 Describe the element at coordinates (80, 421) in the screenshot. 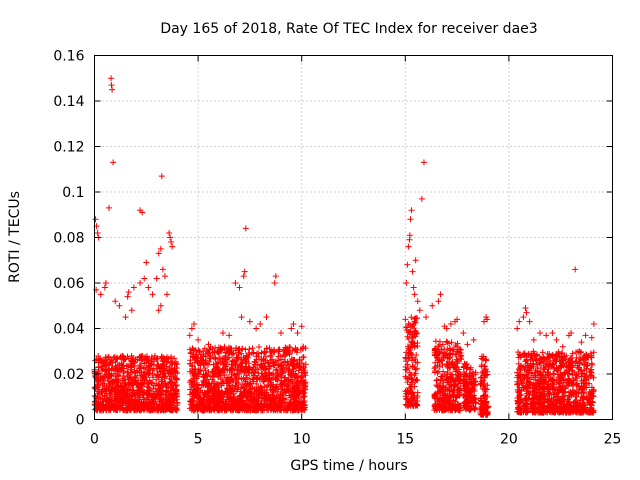

I see `y-tick-label: 0` at that location.